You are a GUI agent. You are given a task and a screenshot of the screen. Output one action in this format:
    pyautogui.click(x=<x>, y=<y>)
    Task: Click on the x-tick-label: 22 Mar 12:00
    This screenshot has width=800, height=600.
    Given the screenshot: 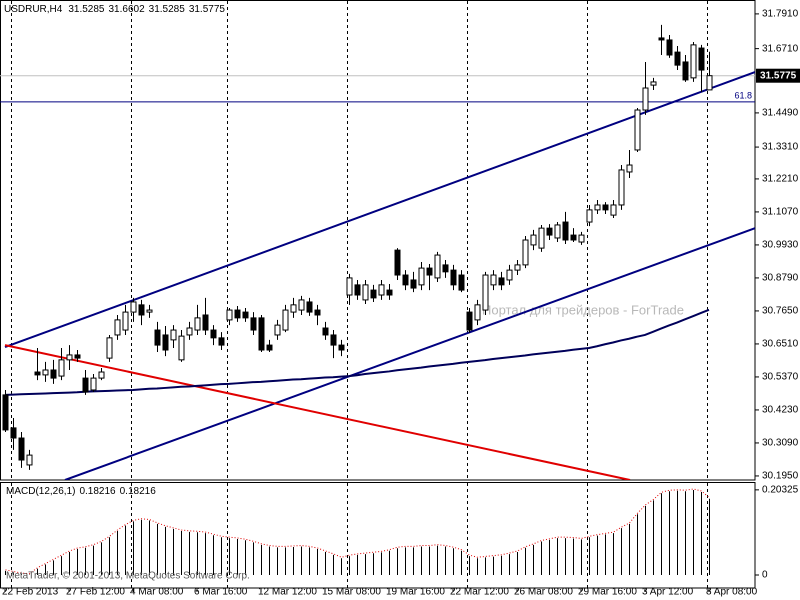 What is the action you would take?
    pyautogui.click(x=479, y=592)
    